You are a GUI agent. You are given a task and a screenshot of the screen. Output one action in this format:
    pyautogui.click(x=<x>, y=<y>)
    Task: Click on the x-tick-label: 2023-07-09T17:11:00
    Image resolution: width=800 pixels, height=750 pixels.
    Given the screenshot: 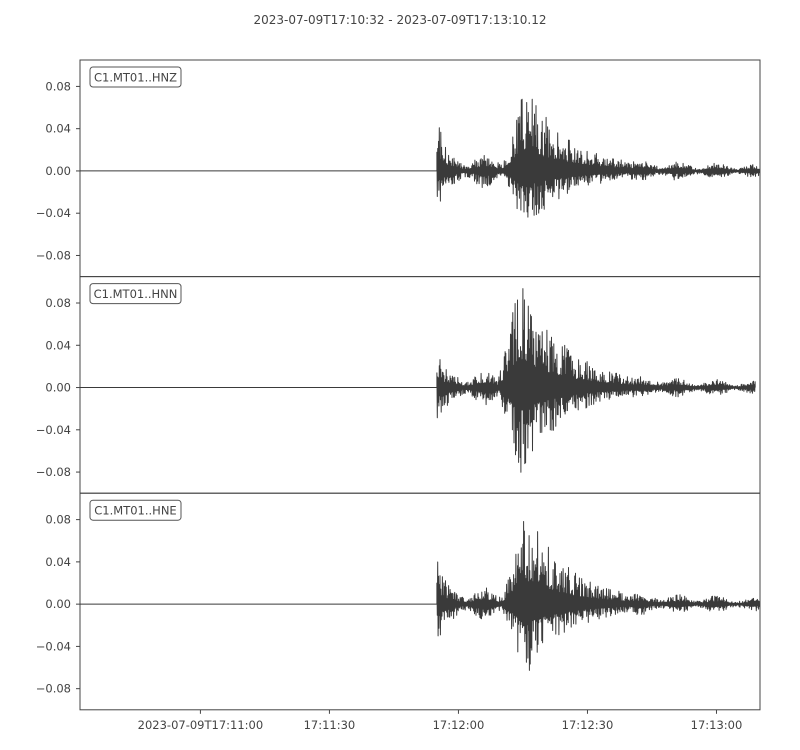 What is the action you would take?
    pyautogui.click(x=201, y=725)
    